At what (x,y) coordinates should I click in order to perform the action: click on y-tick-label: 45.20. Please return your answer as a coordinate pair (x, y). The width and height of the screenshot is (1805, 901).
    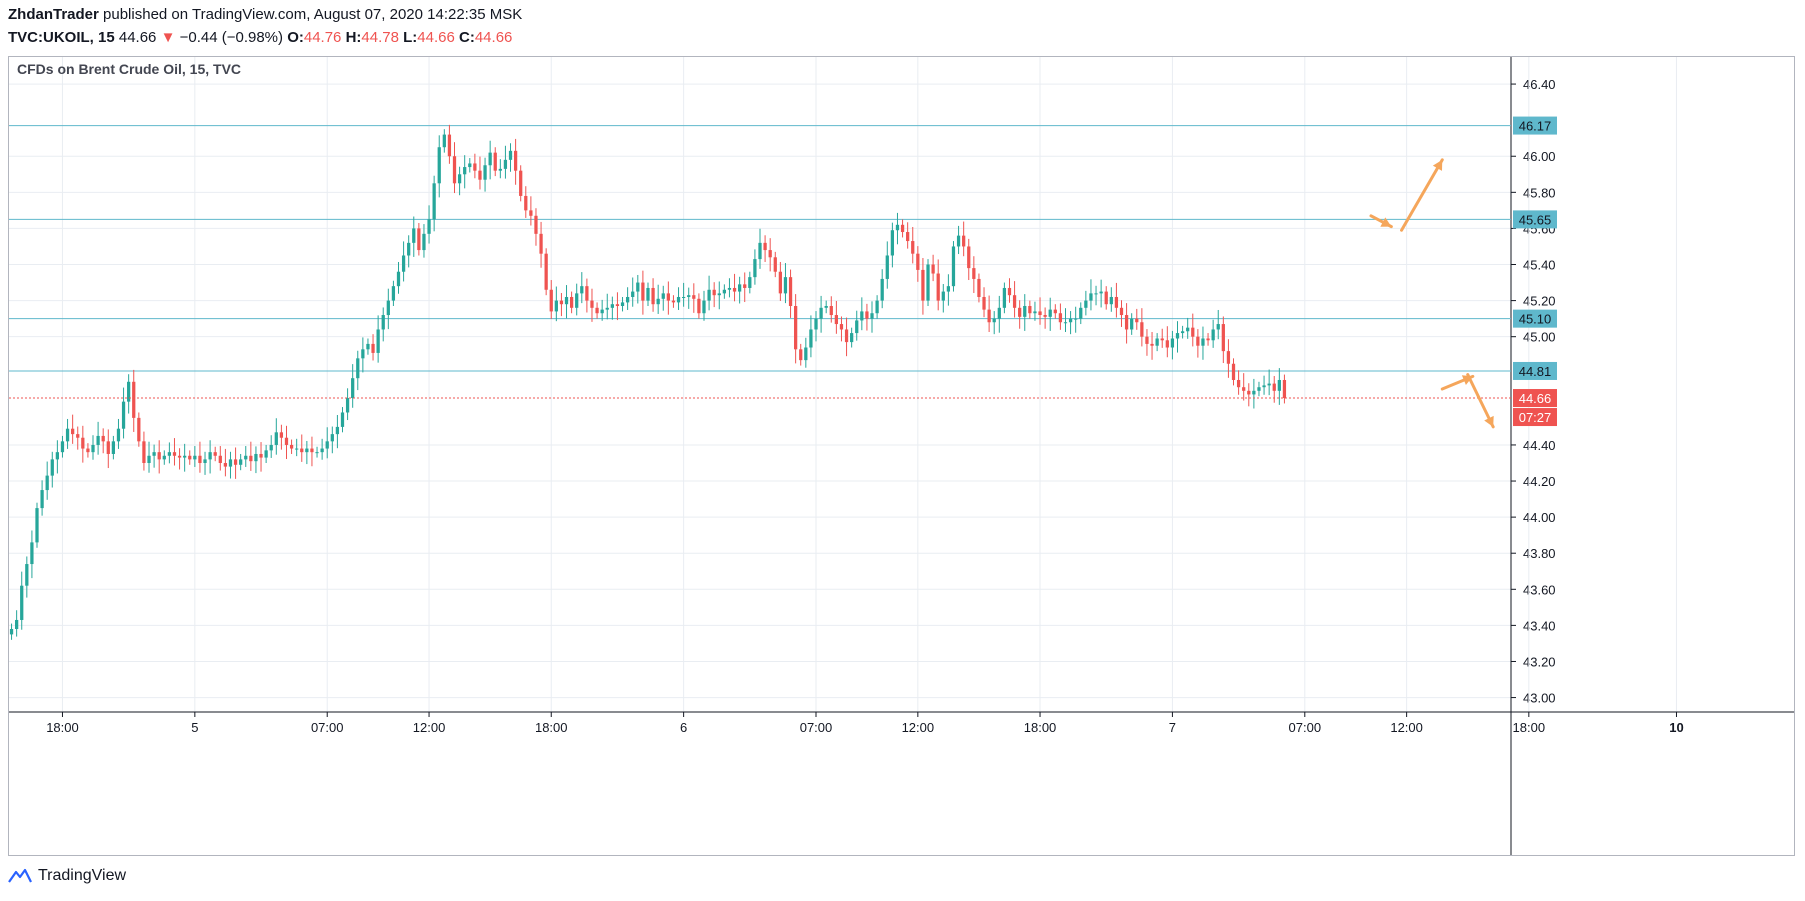
    Looking at the image, I should click on (1539, 301).